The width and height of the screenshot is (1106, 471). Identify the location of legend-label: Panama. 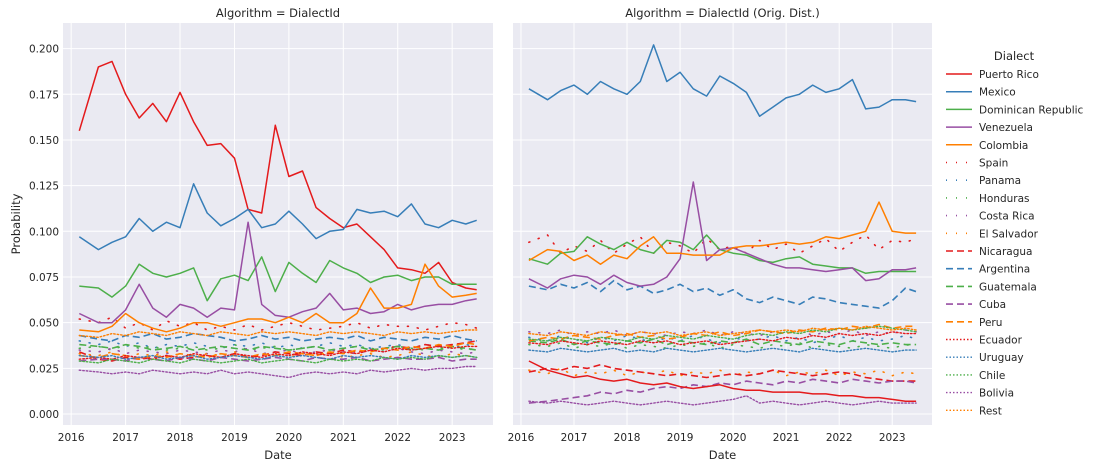
(1000, 181).